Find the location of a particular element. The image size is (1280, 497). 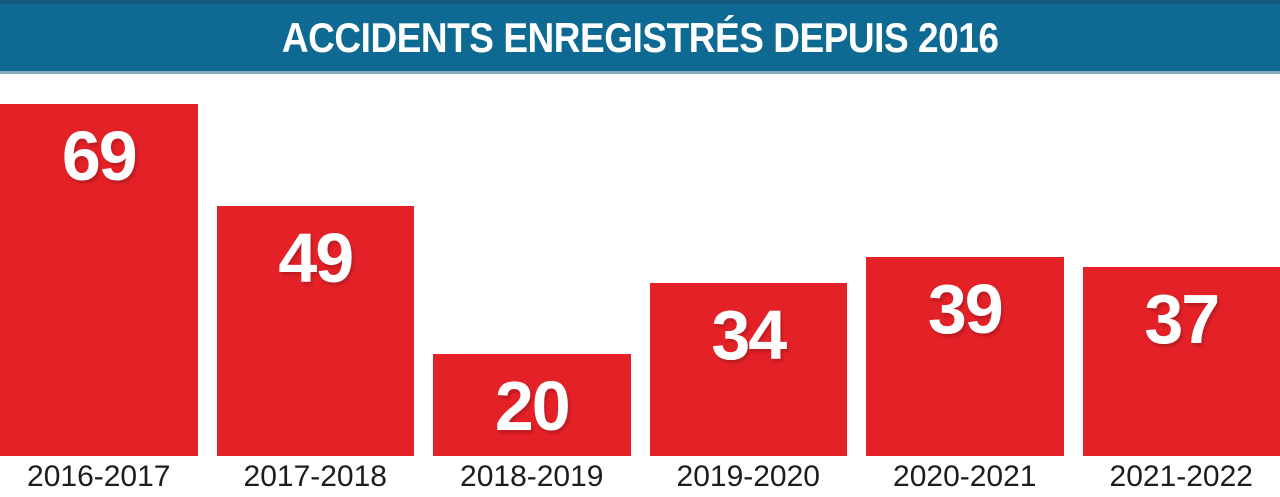

bar-column-2016-2017: 69 2016-2017 is located at coordinates (99, 285).